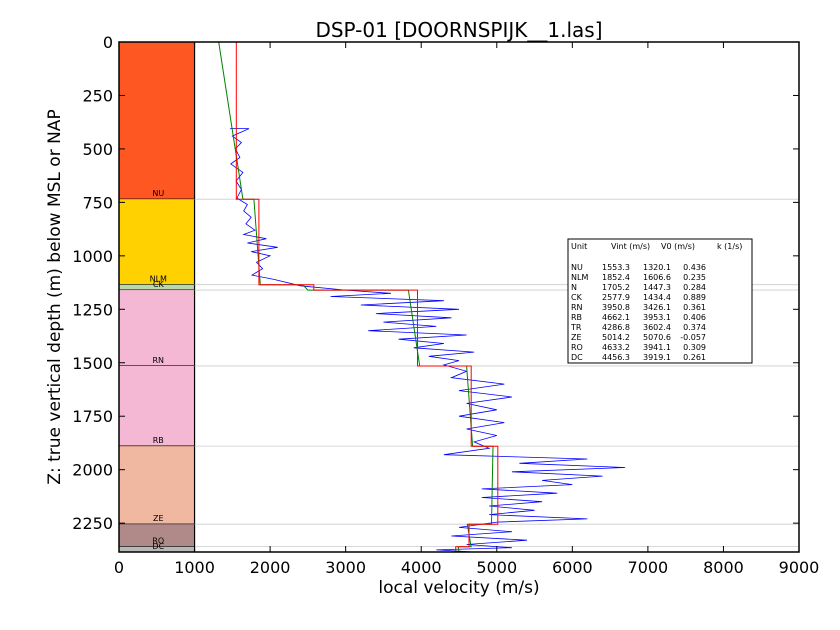  What do you see at coordinates (158, 518) in the screenshot?
I see `unit-label-ze: ZE` at bounding box center [158, 518].